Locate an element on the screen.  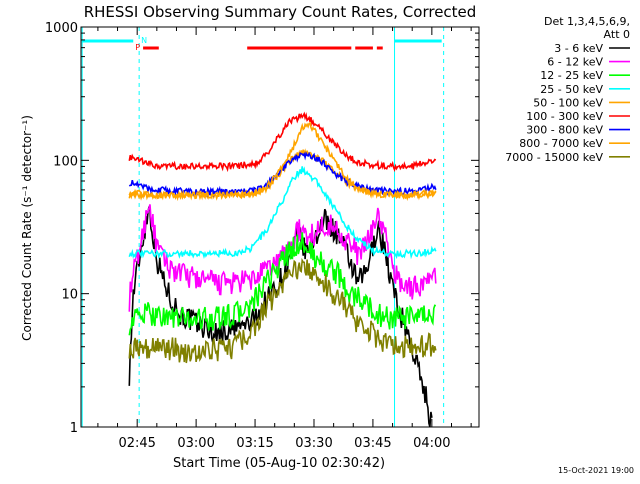
flag-label-p: P is located at coordinates (137, 47).